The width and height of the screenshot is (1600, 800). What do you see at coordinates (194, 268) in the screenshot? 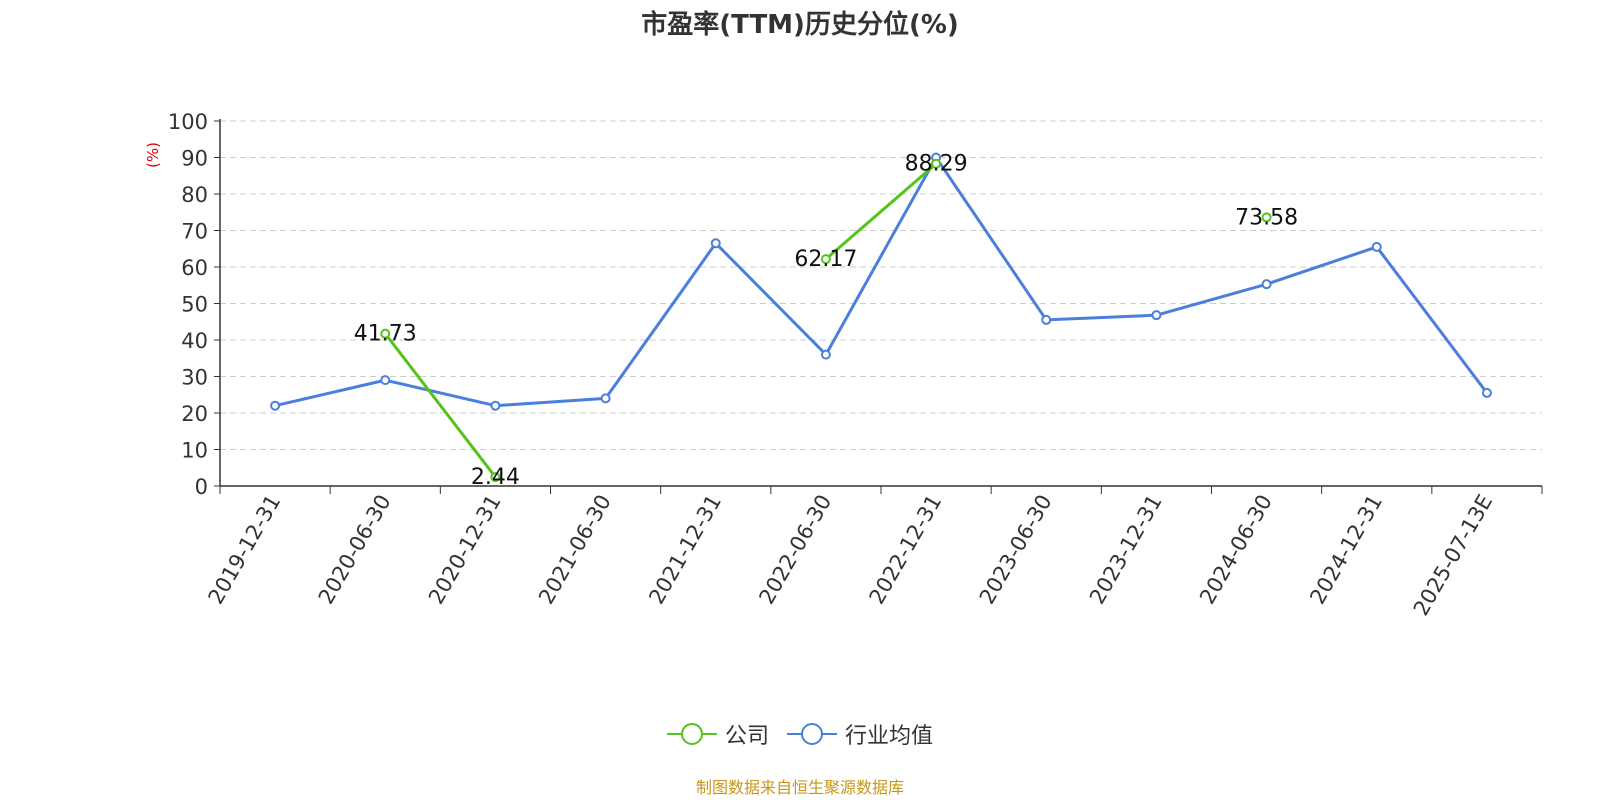
I see `y-tick-label: 60` at bounding box center [194, 268].